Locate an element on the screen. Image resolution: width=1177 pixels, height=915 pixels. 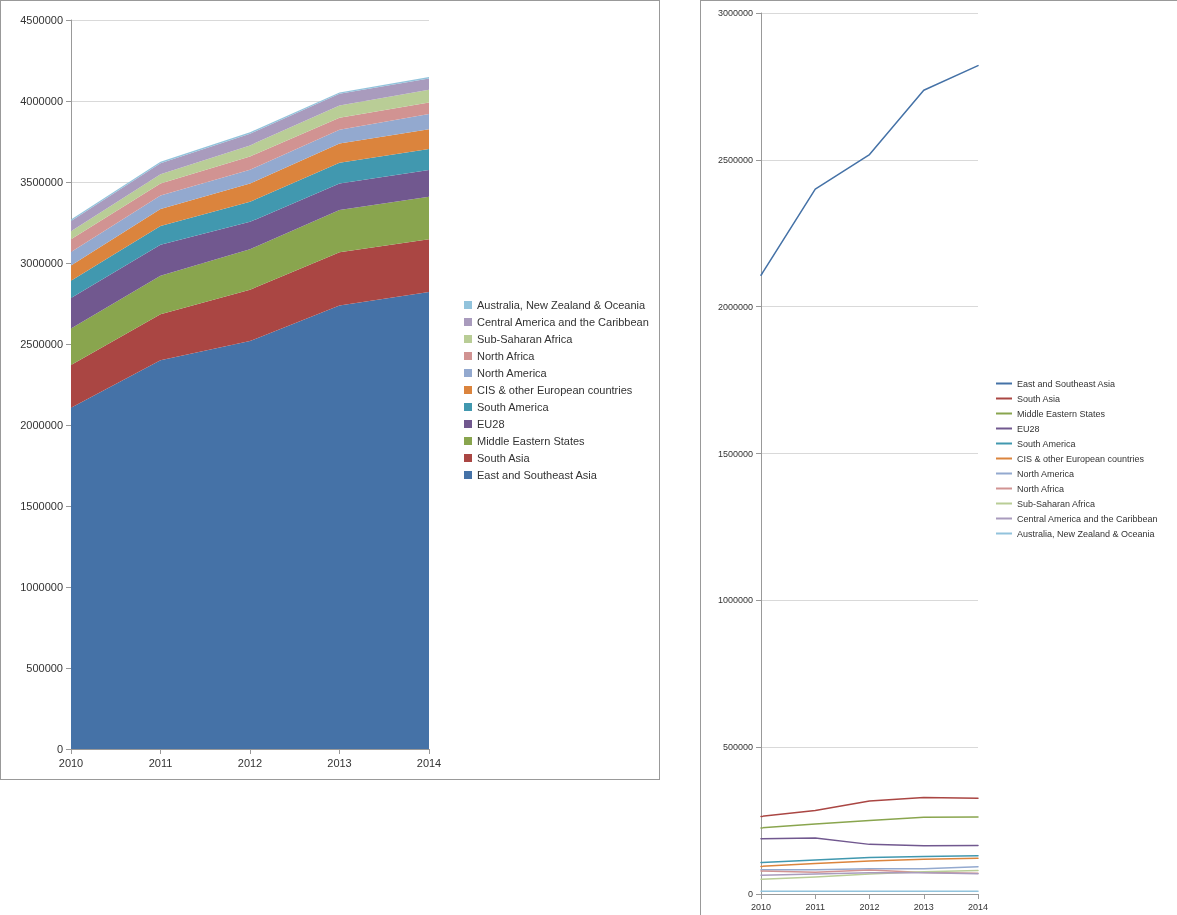
y-tick-label: 4000000 is located at coordinates (41, 101).